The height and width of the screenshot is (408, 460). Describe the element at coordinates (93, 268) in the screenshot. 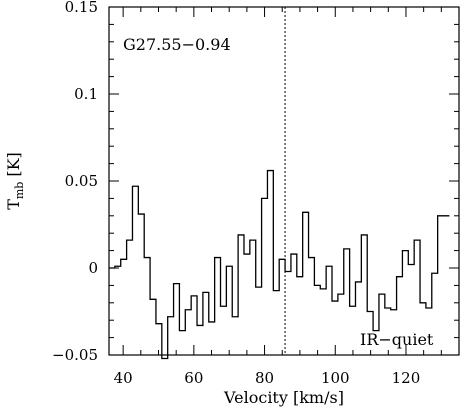

I see `y-tick-label: 0` at that location.